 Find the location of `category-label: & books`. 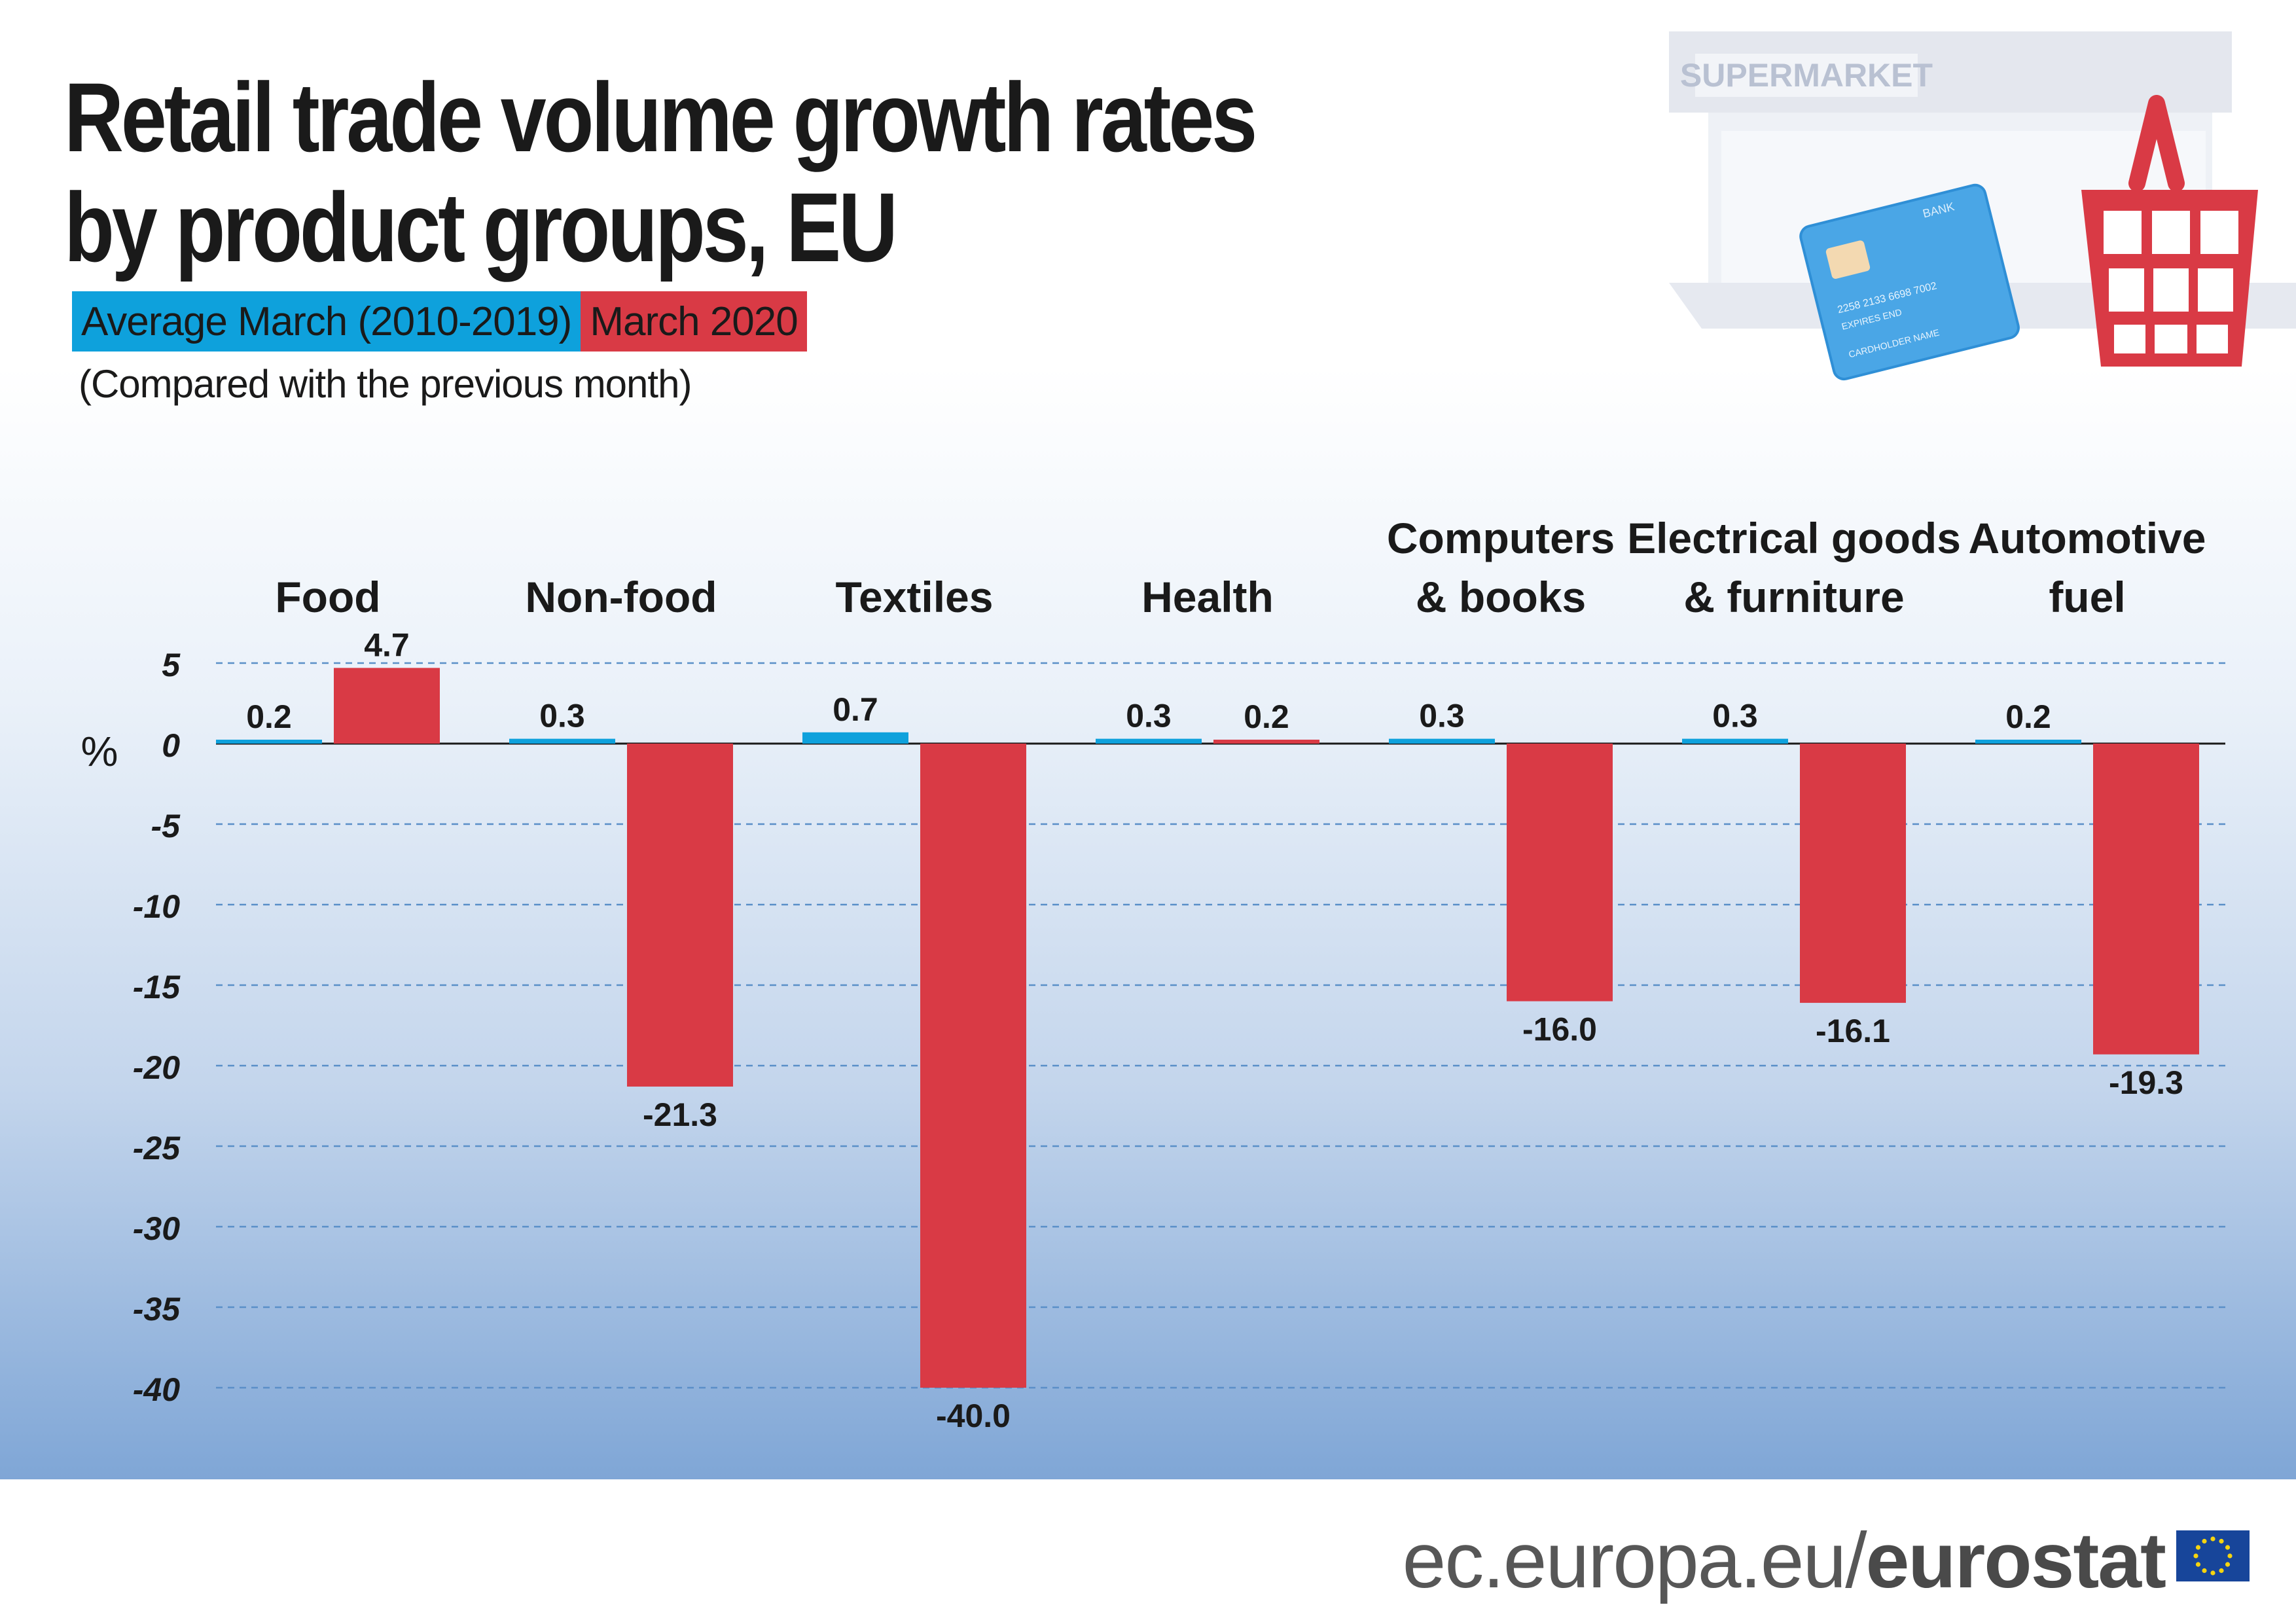

category-label: & books is located at coordinates (1501, 597).